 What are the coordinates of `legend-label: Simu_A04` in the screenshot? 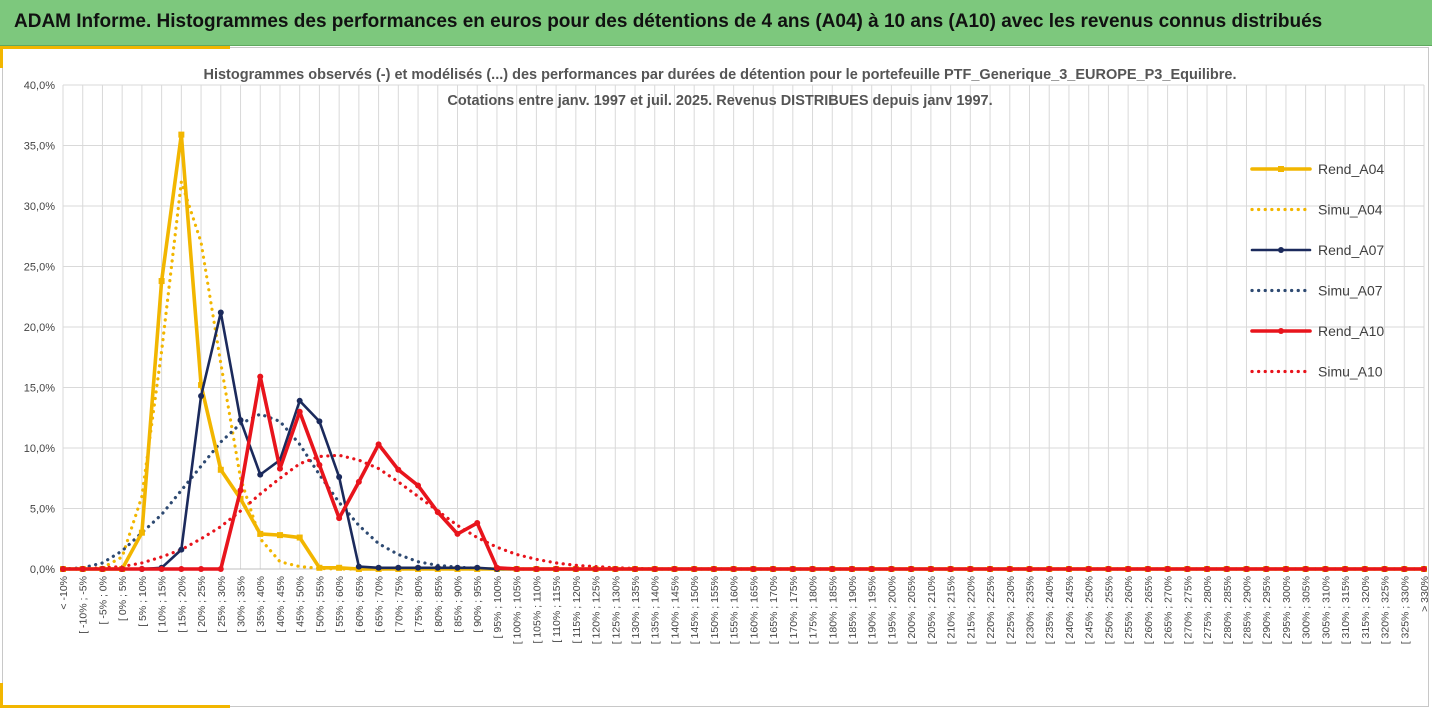 It's located at (1350, 210).